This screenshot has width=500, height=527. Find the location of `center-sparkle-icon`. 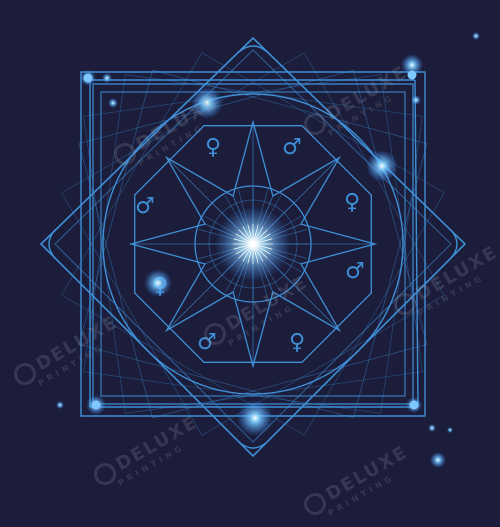

center-sparkle-icon is located at coordinates (253, 244).